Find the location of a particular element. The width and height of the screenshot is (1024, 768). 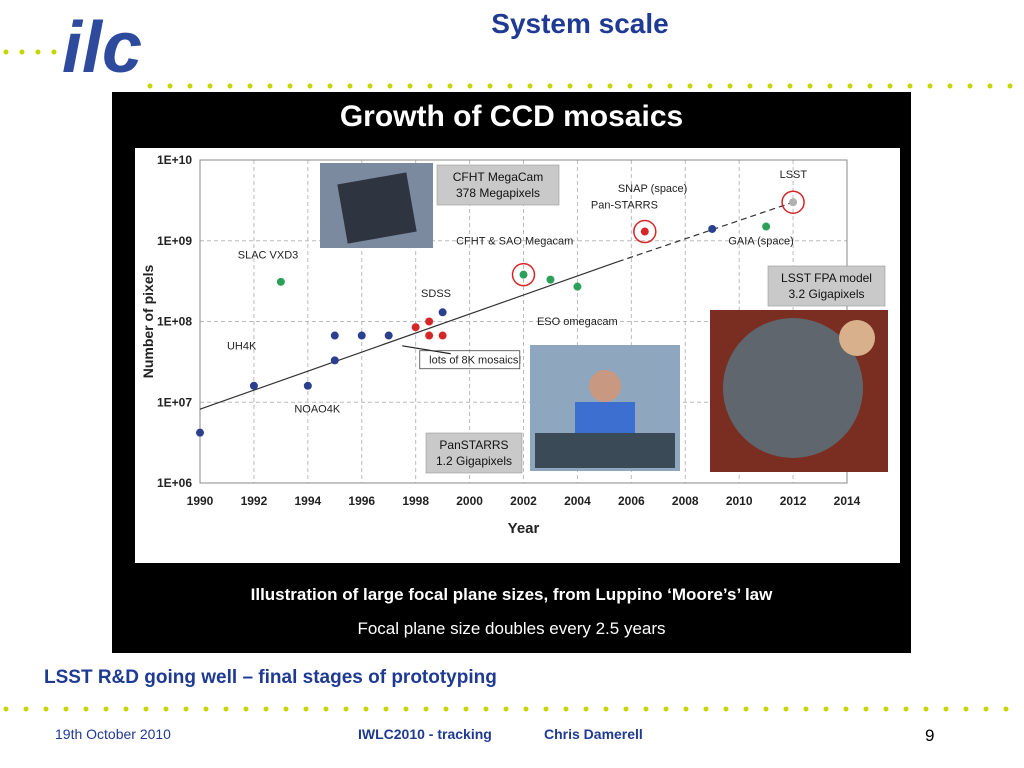

x-tick-label: 2002 is located at coordinates (523, 501).